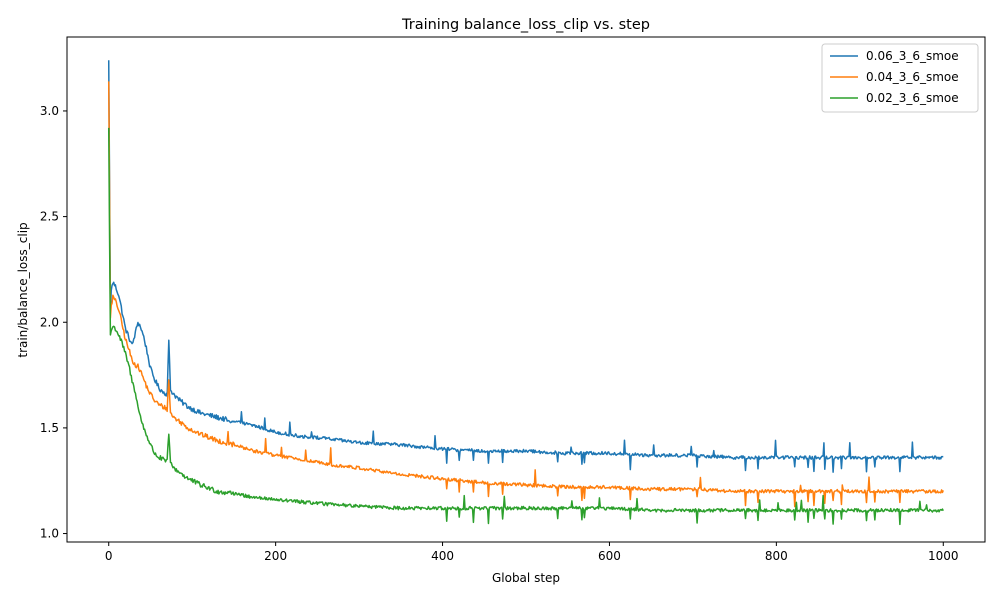  What do you see at coordinates (49, 428) in the screenshot?
I see `y-tick-label: 1.5` at bounding box center [49, 428].